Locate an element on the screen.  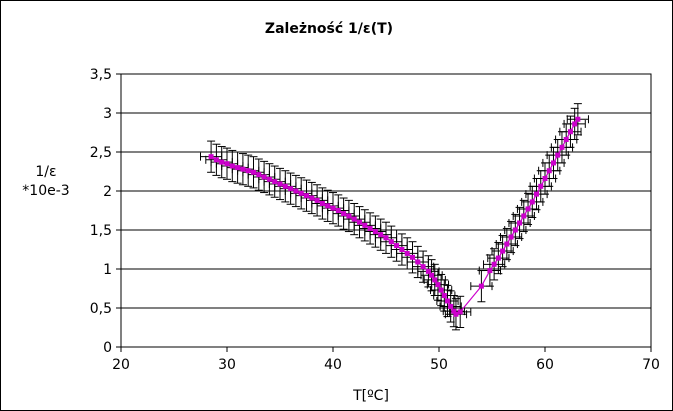
y-axis-label-line1: 1/ε is located at coordinates (45, 172).